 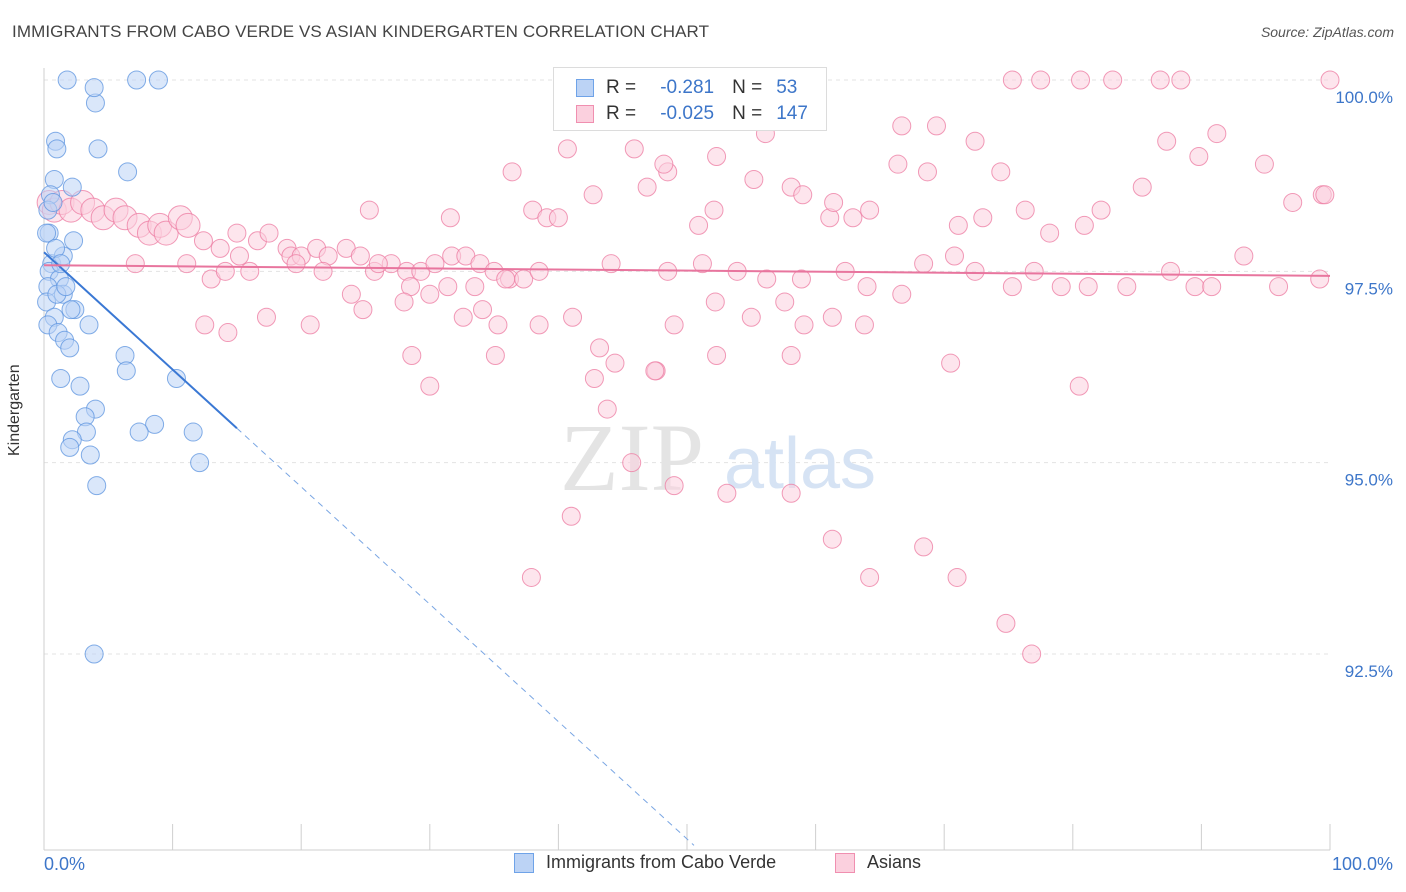 I want to click on trend-line-asians, so click(x=687, y=270).